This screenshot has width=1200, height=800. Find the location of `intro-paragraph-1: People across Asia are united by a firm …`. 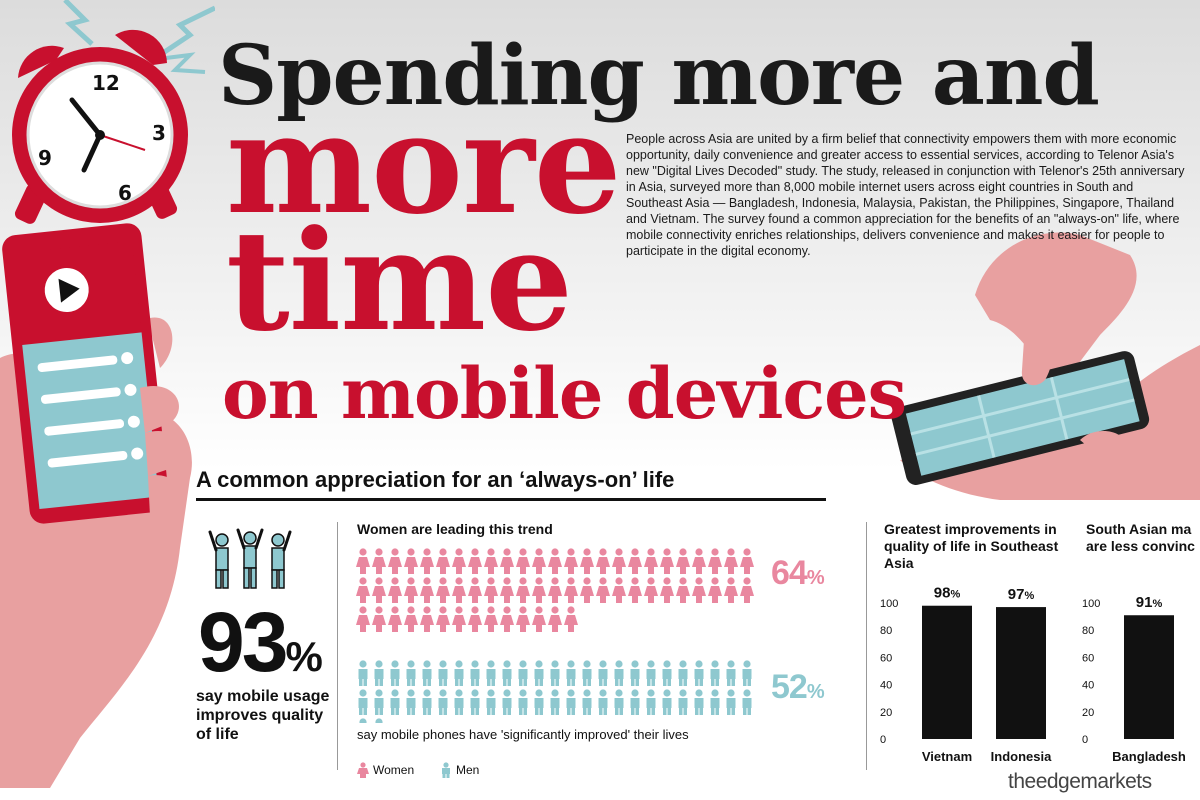

intro-paragraph-1: People across Asia are united by a firm … is located at coordinates (905, 179).